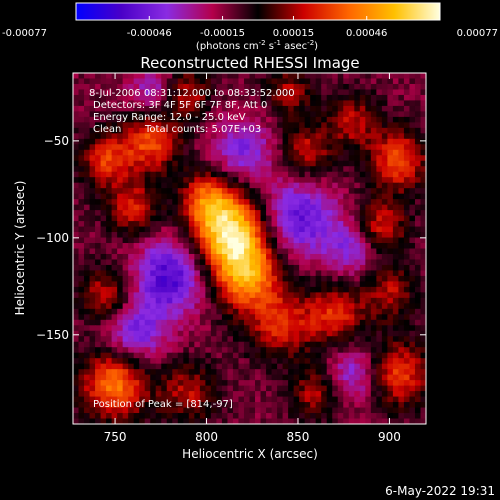  I want to click on x-tick-label: 800, so click(206, 437).